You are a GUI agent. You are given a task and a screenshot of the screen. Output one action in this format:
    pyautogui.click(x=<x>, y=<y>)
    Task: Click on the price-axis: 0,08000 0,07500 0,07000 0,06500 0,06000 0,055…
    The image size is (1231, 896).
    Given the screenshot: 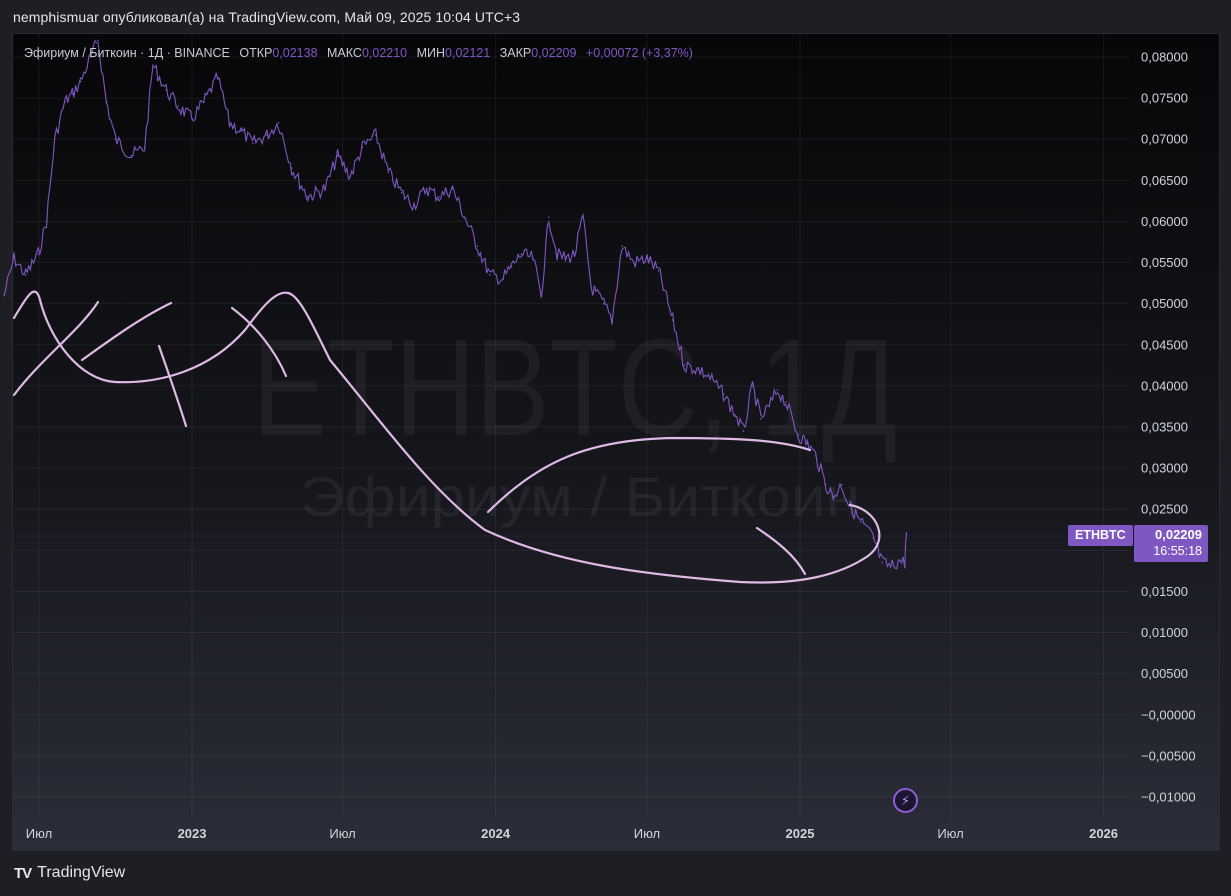 What is the action you would take?
    pyautogui.click(x=1168, y=427)
    